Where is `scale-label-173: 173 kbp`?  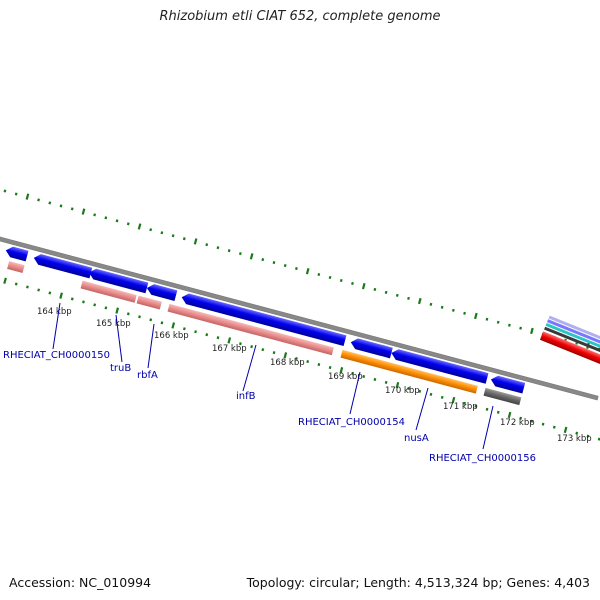 scale-label-173: 173 kbp is located at coordinates (574, 439).